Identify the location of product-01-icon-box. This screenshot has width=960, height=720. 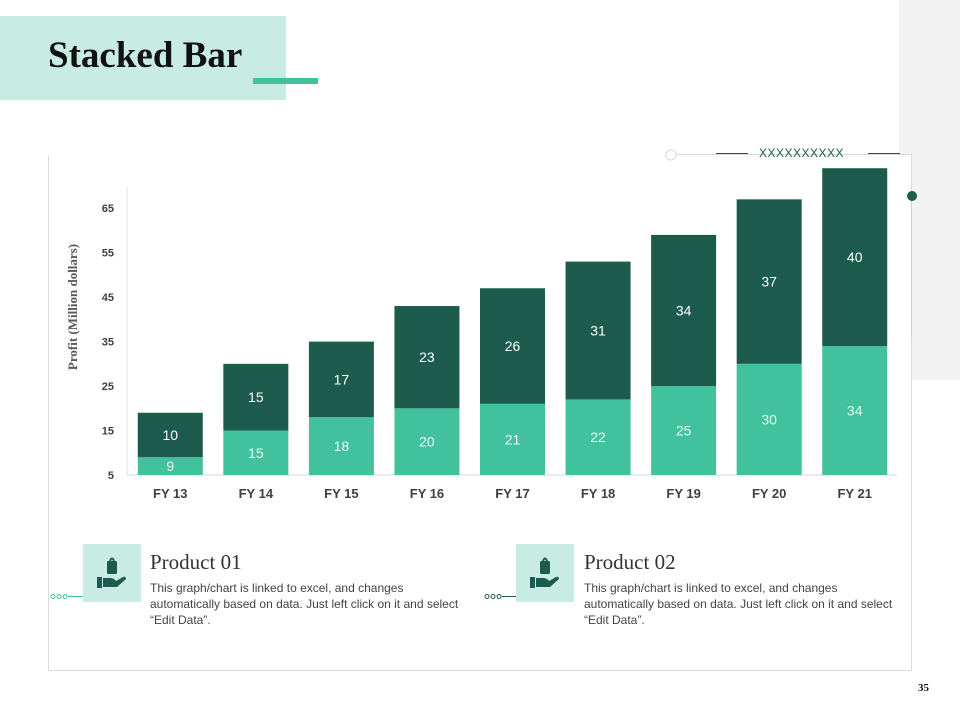
(112, 573).